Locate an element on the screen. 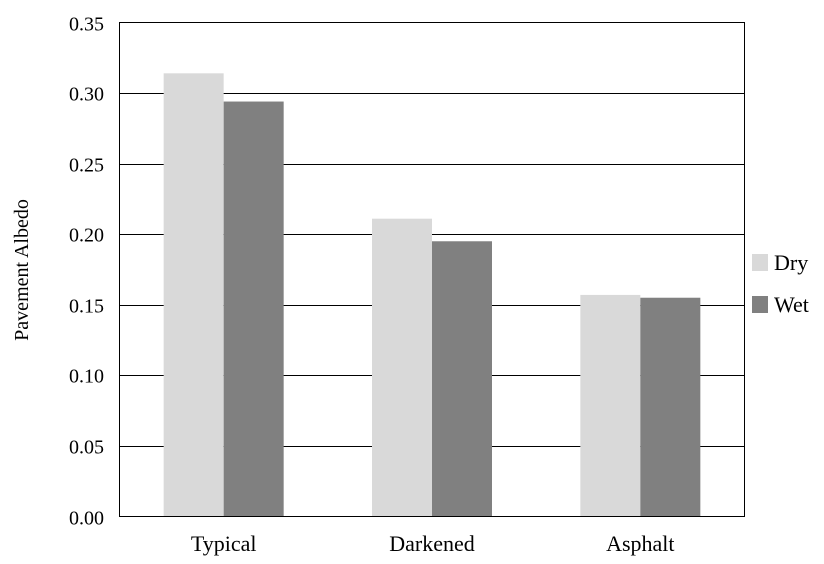 Image resolution: width=824 pixels, height=564 pixels. y-tick-label: 0.00 is located at coordinates (86, 519).